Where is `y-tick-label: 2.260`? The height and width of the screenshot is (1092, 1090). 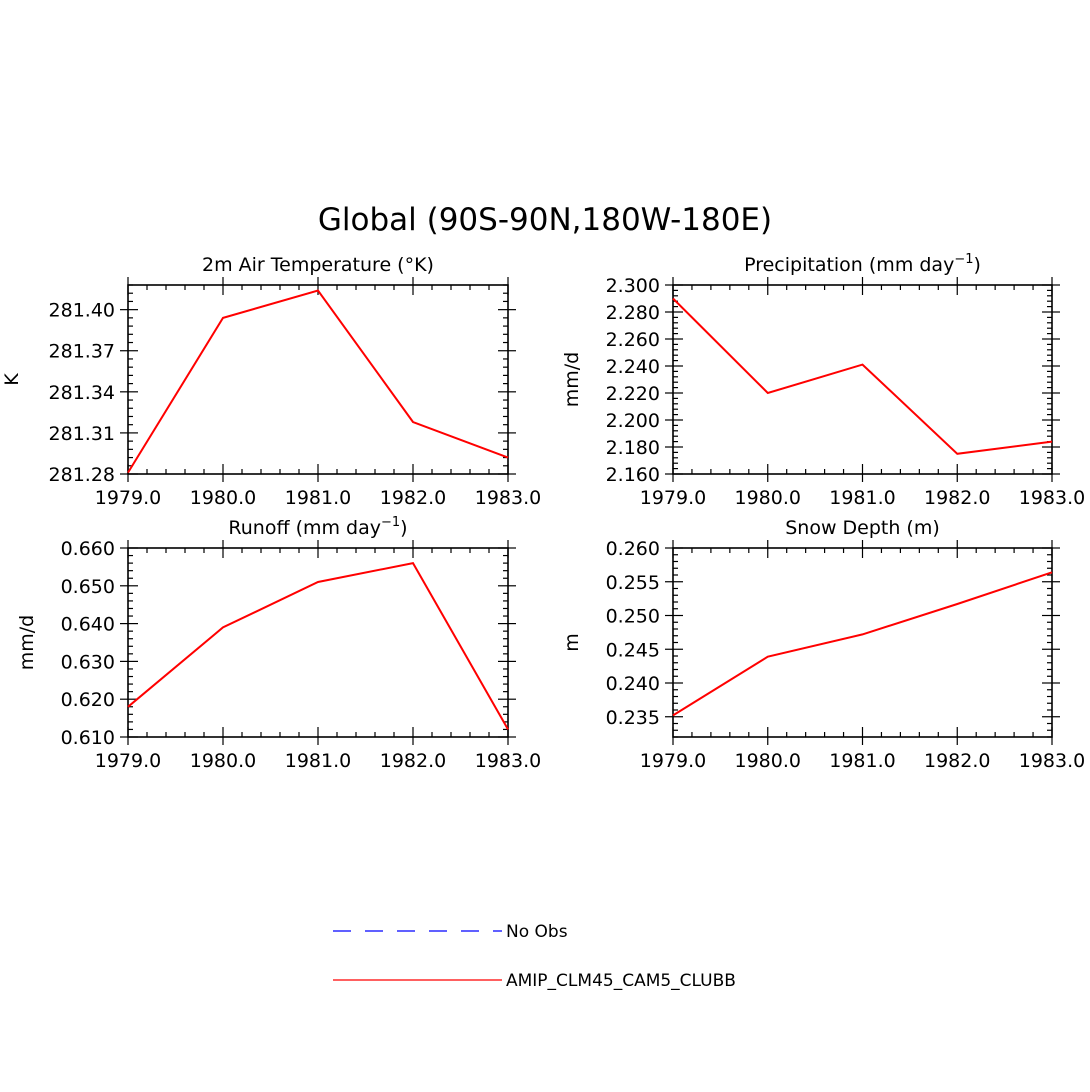
y-tick-label: 2.260 is located at coordinates (633, 340).